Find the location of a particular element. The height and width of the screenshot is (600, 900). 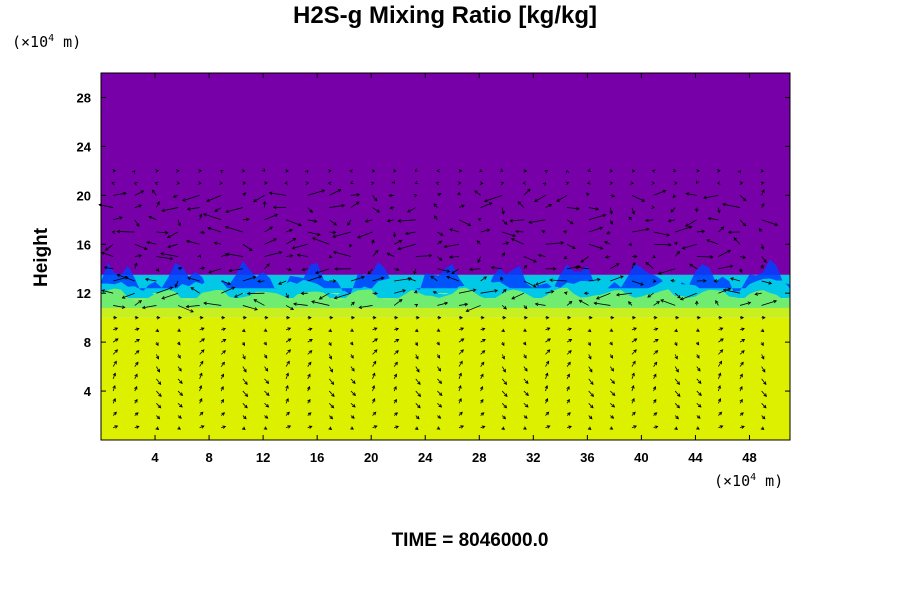

chart-title: H2S-g Mixing Ratio [kg/kg] is located at coordinates (444, 15).